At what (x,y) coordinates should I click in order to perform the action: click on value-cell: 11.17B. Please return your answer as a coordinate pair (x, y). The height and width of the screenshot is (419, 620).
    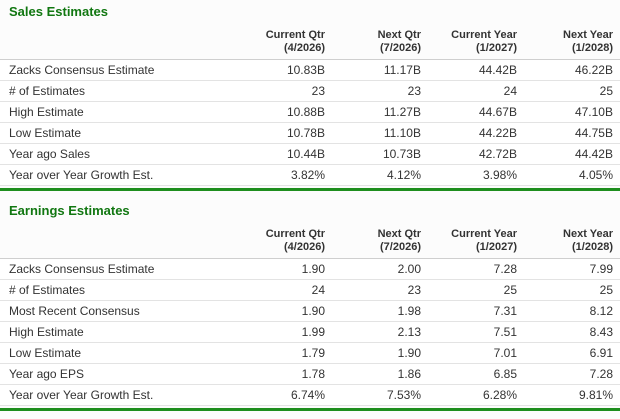
    Looking at the image, I should click on (380, 70).